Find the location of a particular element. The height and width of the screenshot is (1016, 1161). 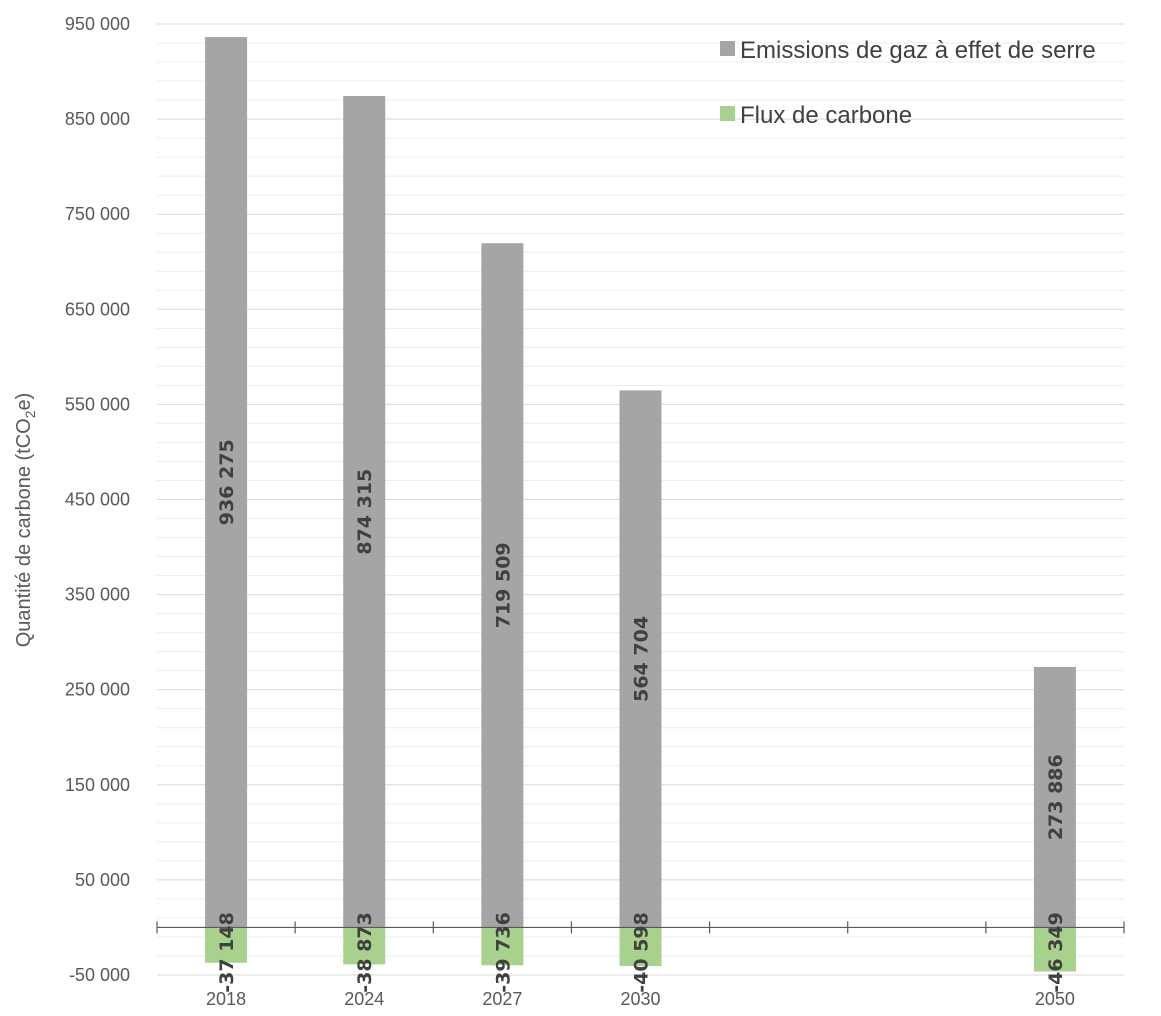

legend-label-flux: Flux de carbone is located at coordinates (826, 115).